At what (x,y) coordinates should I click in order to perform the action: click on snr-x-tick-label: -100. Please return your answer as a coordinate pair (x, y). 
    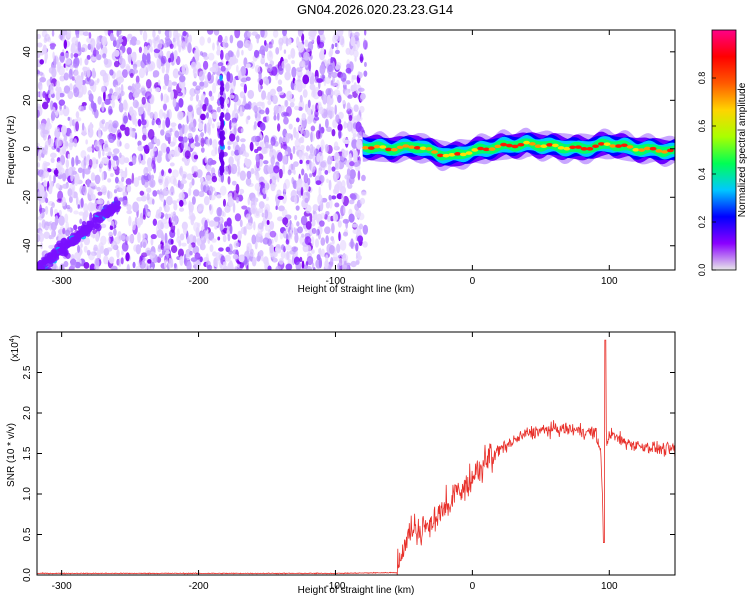
    Looking at the image, I should click on (335, 586).